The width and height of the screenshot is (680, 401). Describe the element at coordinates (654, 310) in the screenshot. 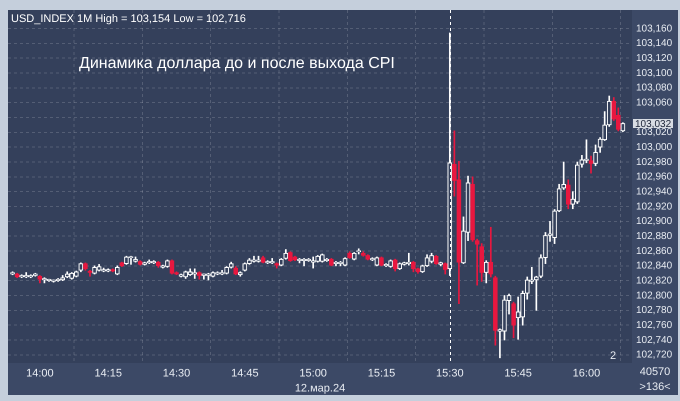

I see `y-tick-label: 102,780` at that location.